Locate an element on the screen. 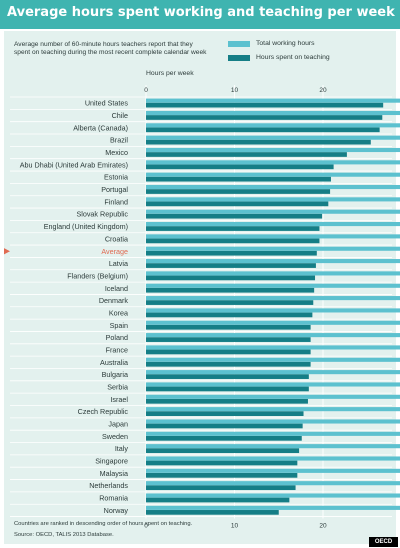  category-label: Italy is located at coordinates (122, 448).